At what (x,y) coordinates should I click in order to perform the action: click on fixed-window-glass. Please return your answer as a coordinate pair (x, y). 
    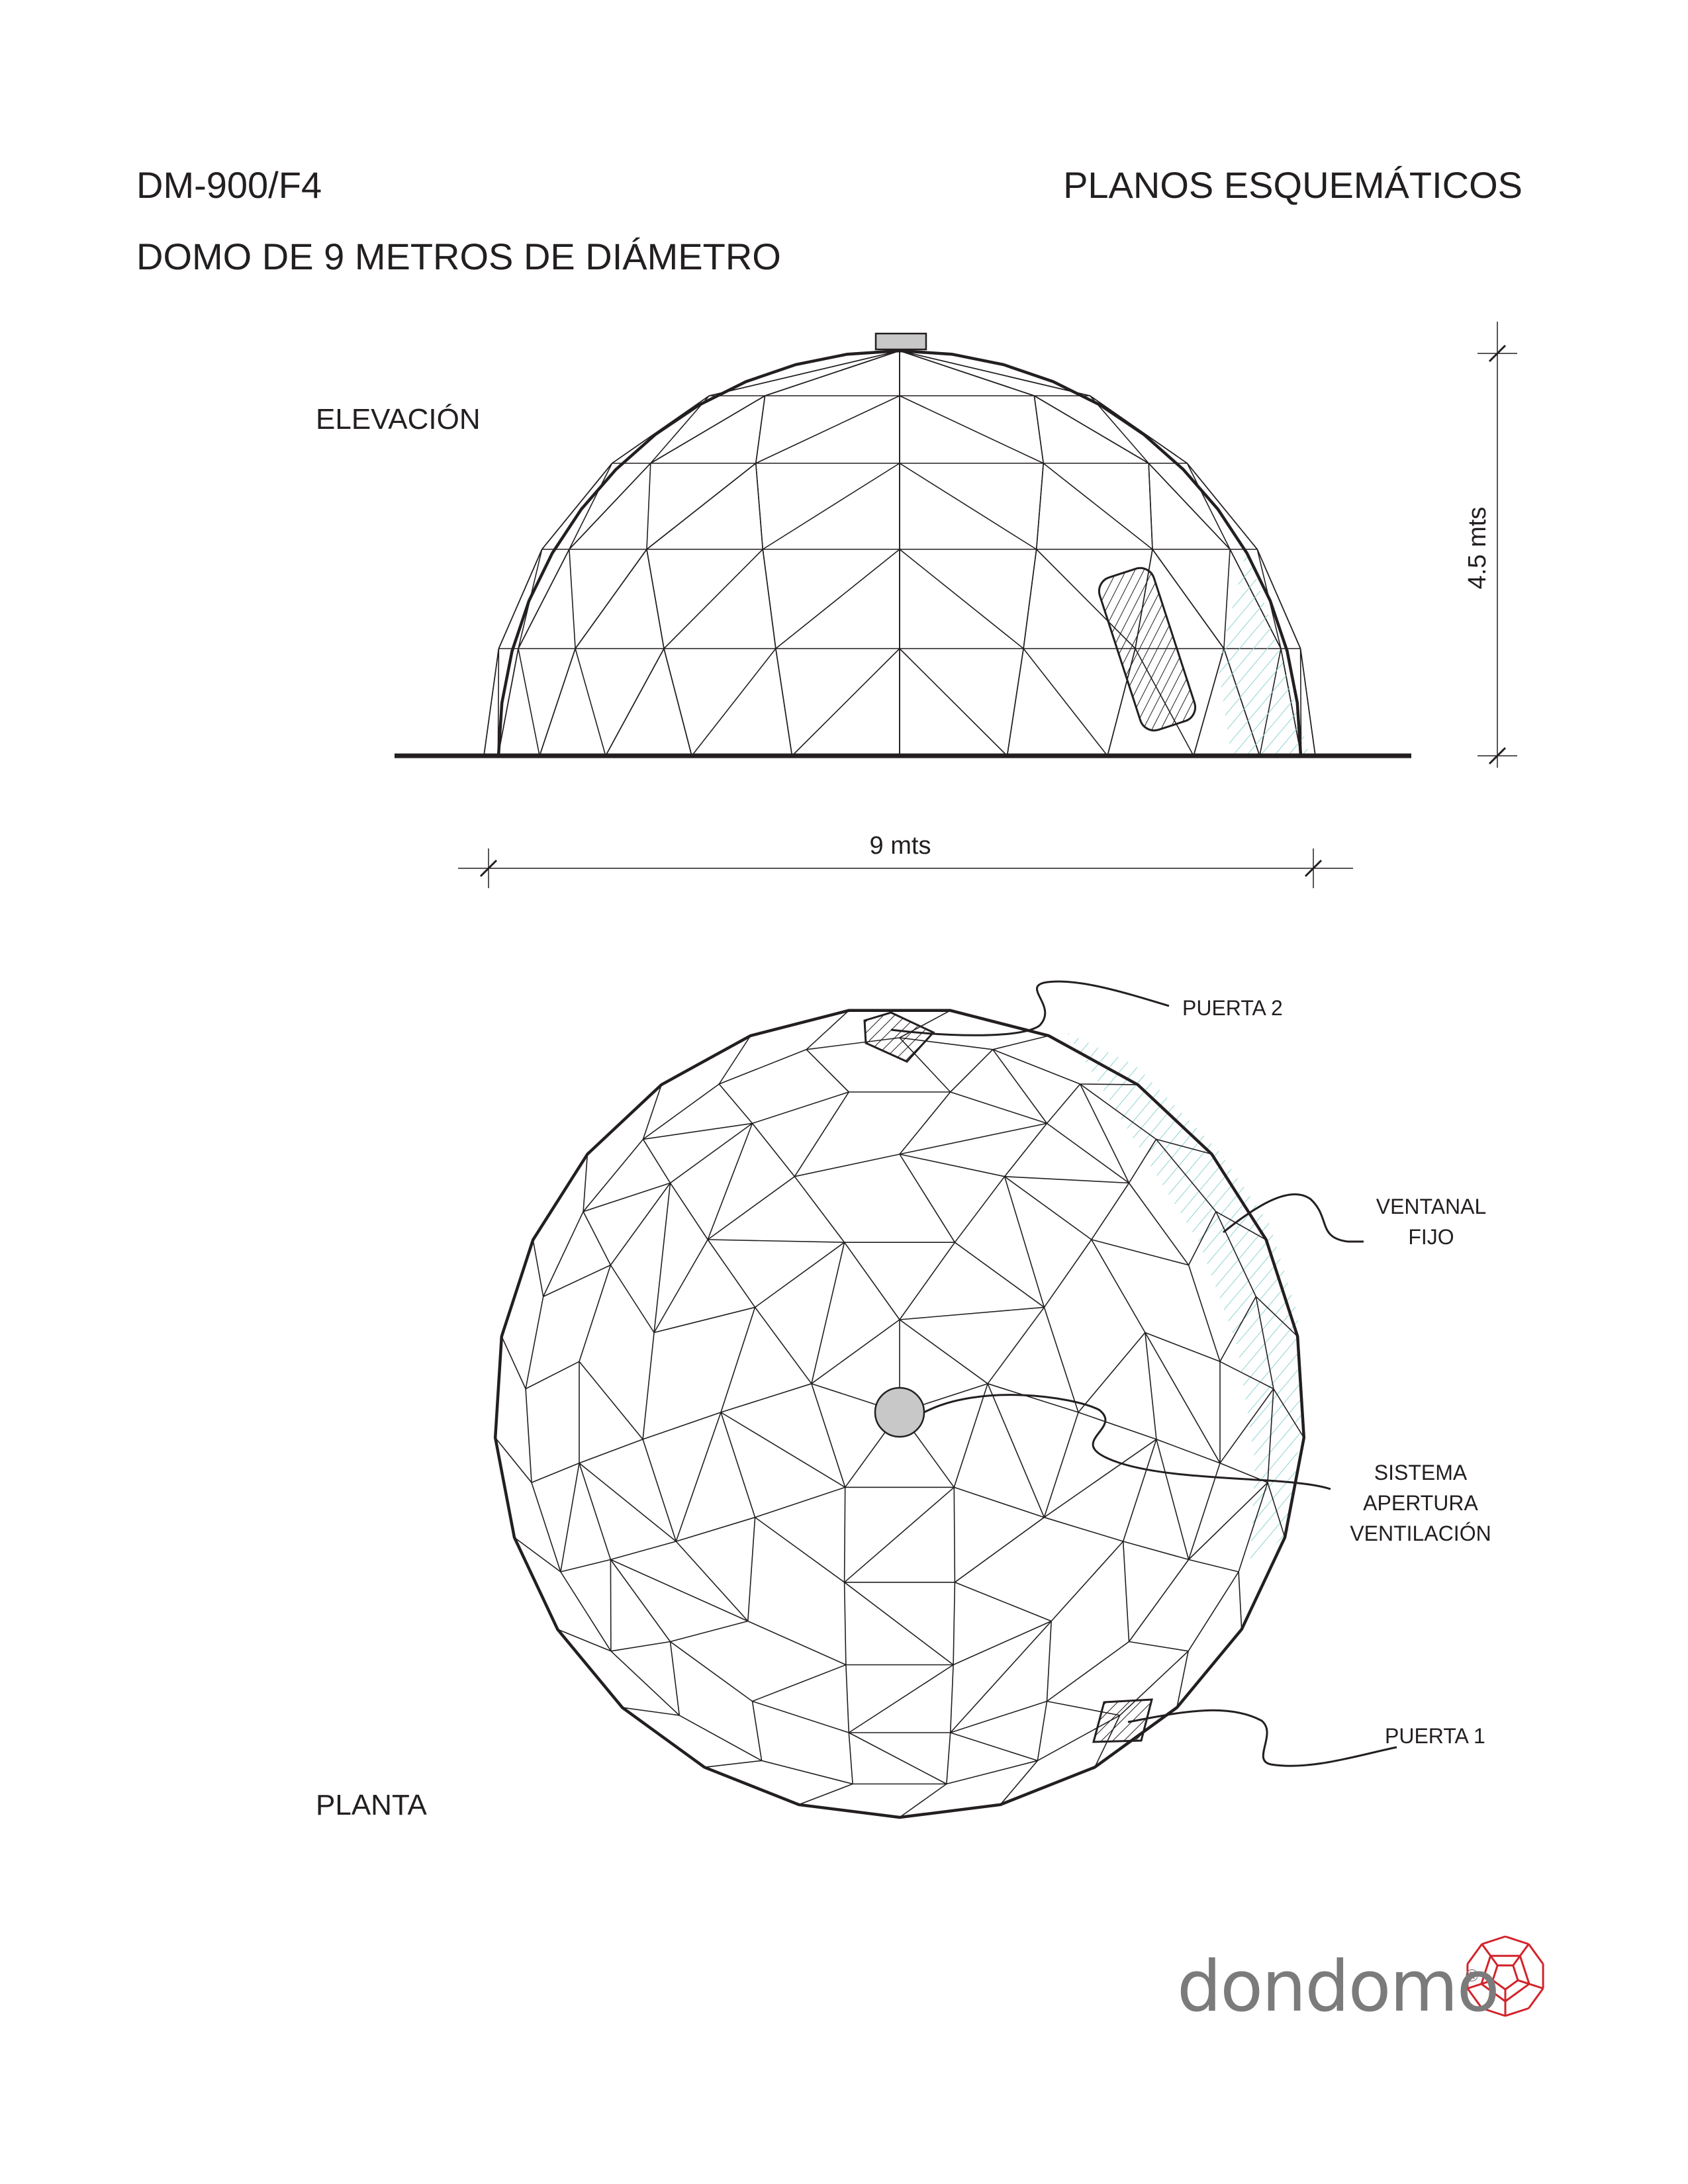
    Looking at the image, I should click on (1185, 1301).